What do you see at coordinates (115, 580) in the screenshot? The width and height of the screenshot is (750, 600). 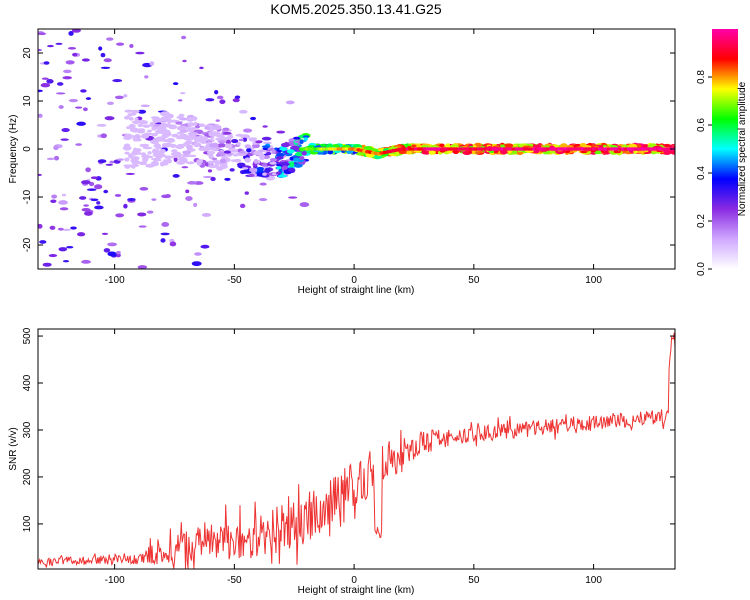 I see `snr-xtick-label: -100` at bounding box center [115, 580].